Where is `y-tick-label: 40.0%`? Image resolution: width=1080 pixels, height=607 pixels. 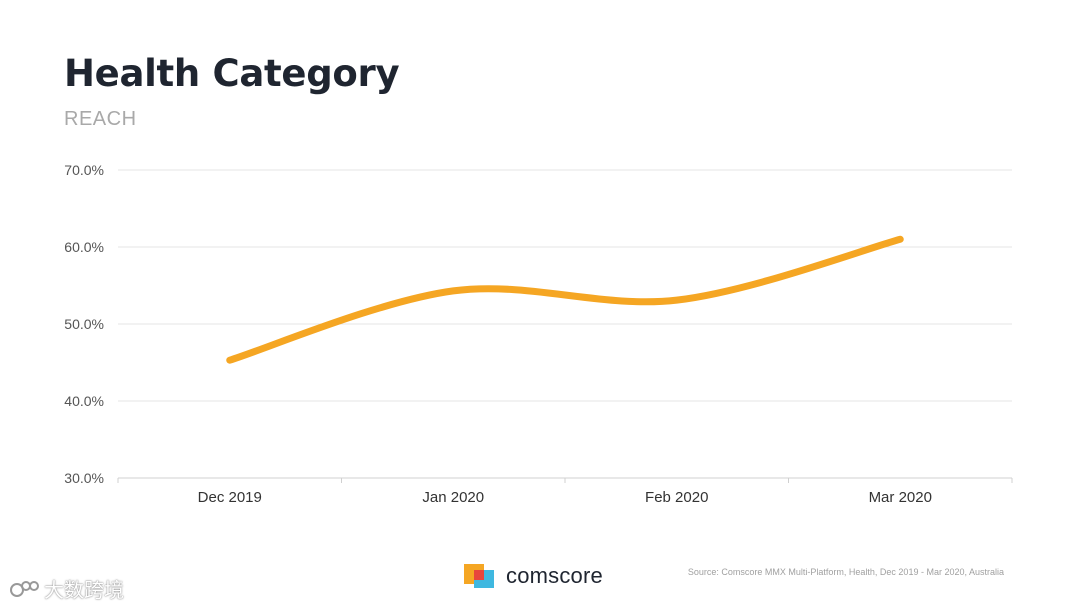
y-tick-label: 40.0% is located at coordinates (84, 401).